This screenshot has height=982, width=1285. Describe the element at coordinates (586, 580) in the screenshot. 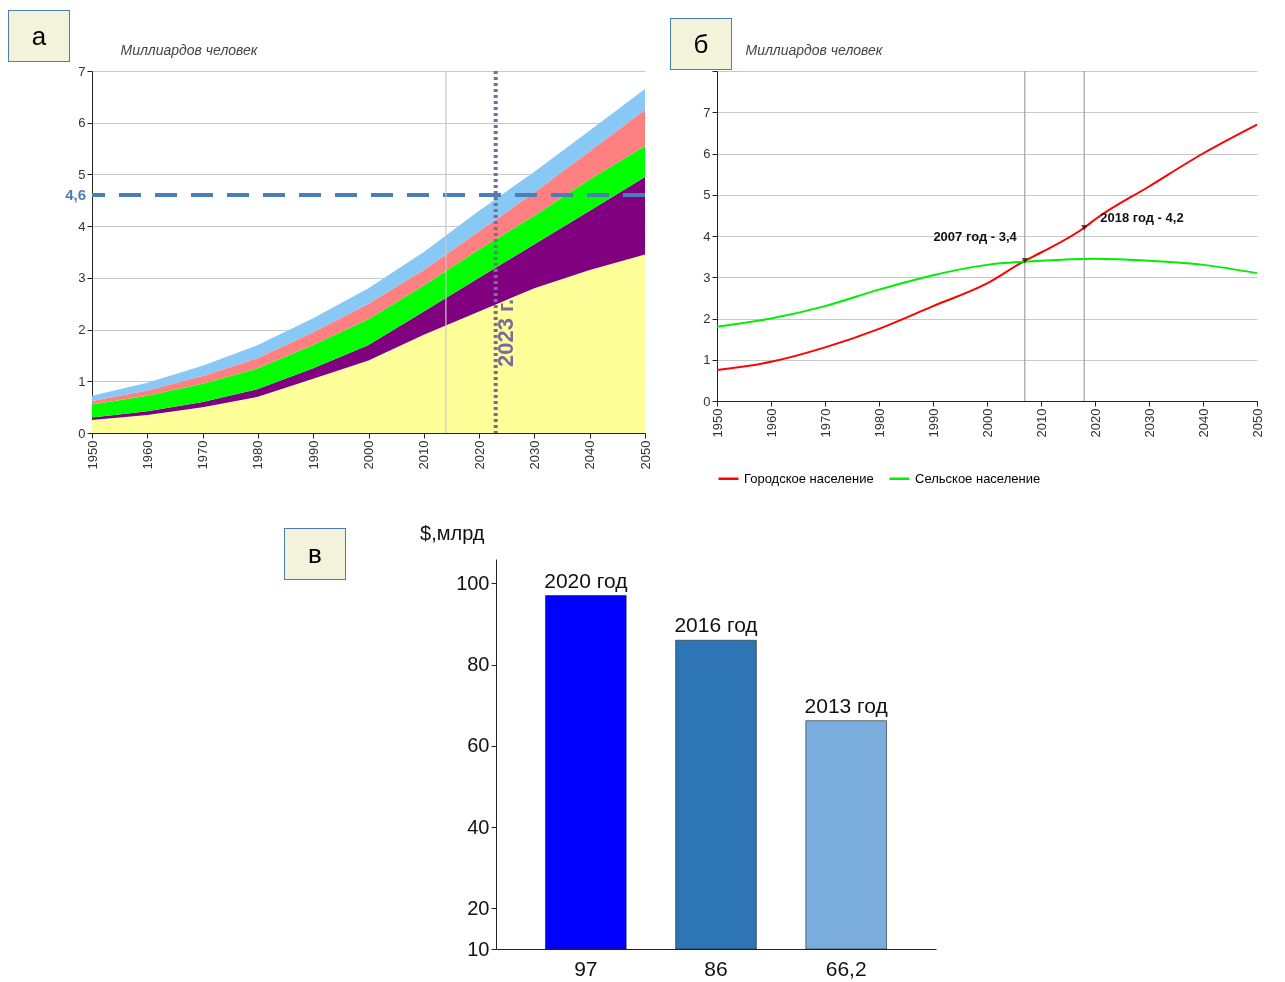

I see `x-tick-label: 2020 год` at that location.